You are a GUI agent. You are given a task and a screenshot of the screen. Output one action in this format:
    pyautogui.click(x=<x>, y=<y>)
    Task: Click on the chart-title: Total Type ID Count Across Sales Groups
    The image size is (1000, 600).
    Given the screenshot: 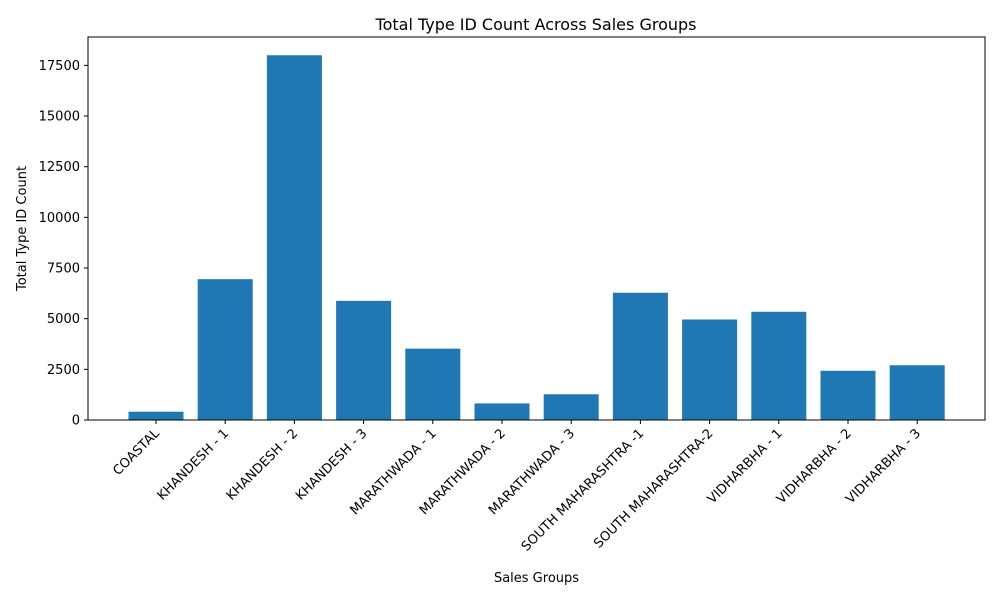 What is the action you would take?
    pyautogui.click(x=536, y=24)
    